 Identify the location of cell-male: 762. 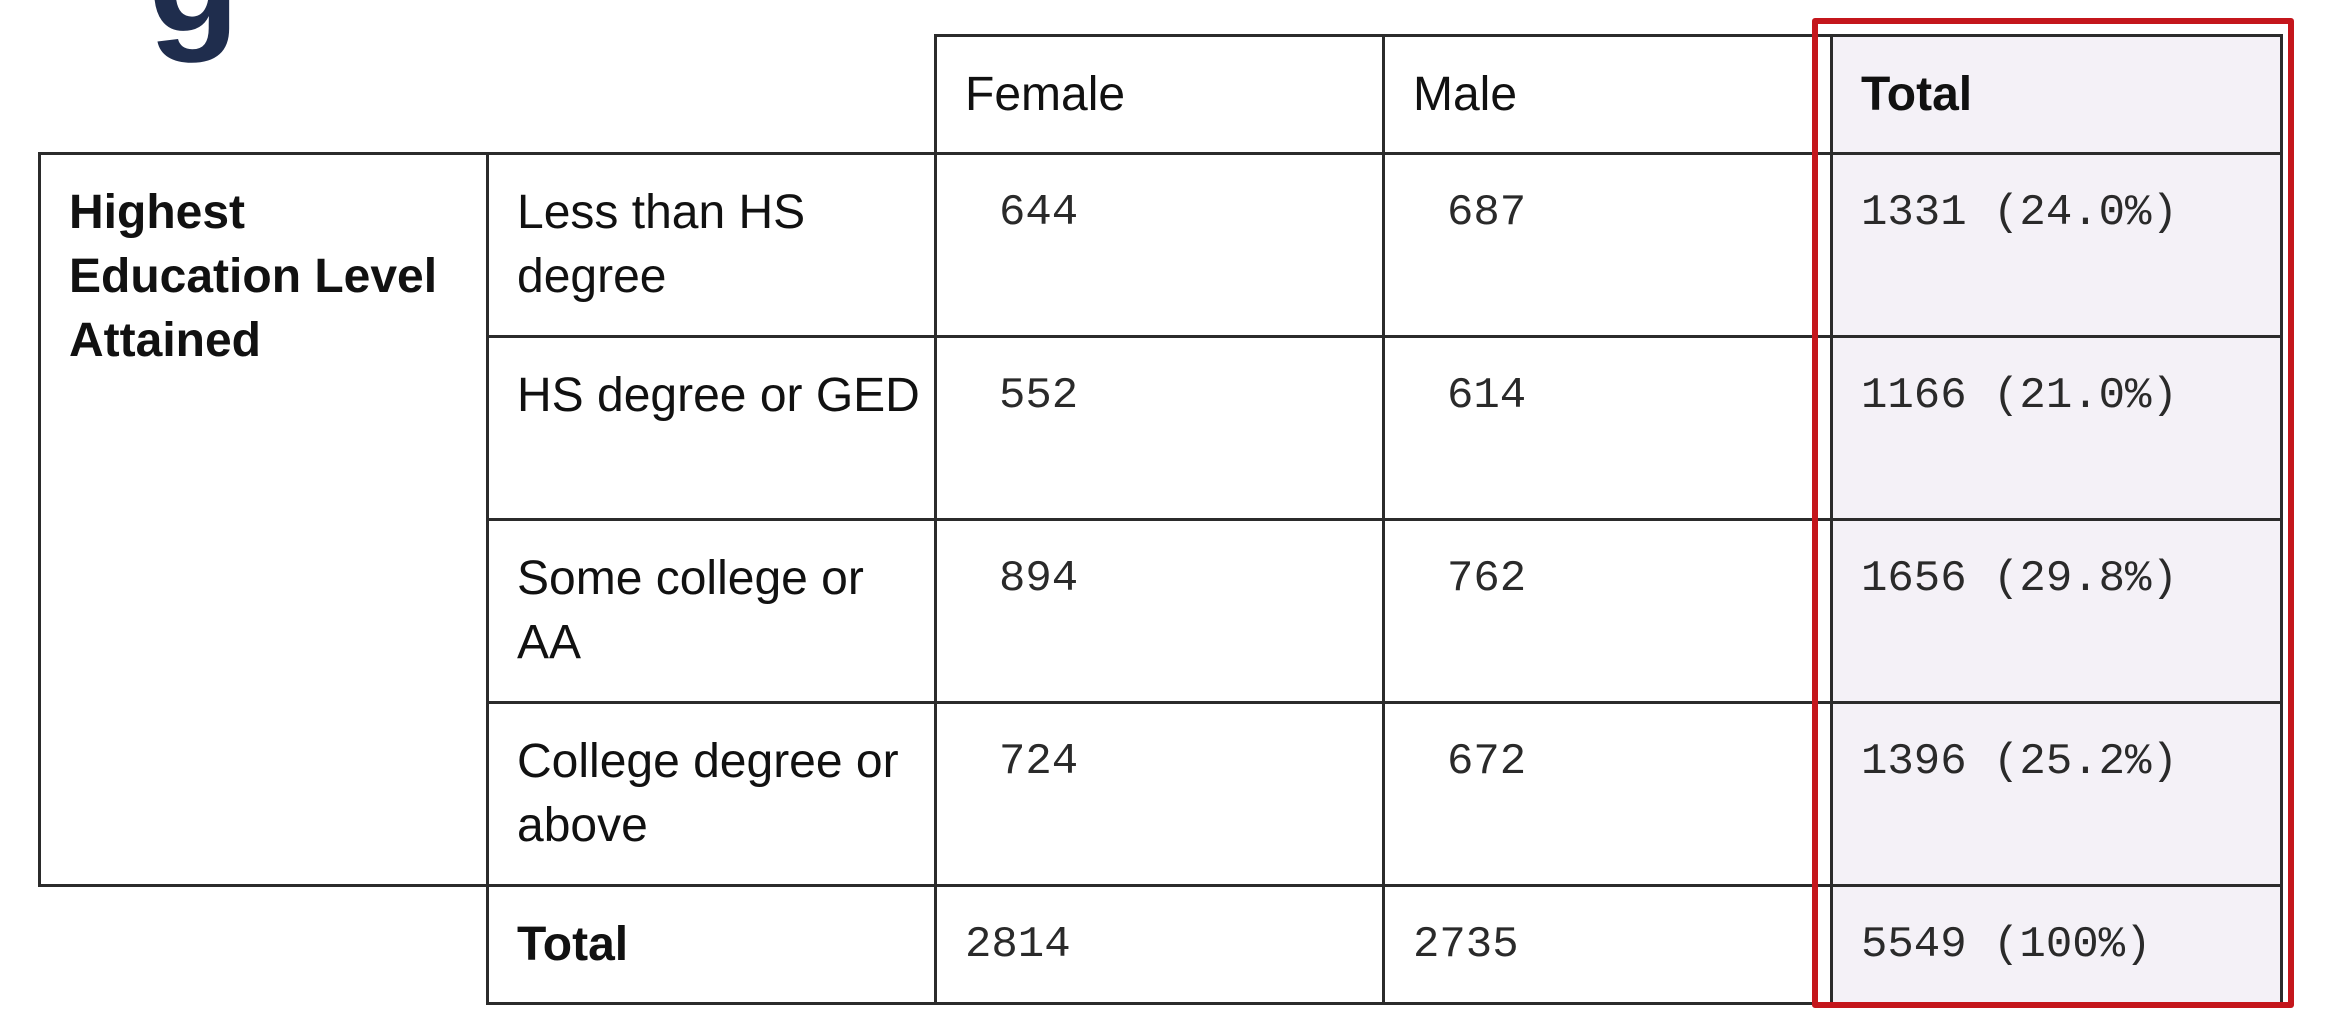
(1607, 611).